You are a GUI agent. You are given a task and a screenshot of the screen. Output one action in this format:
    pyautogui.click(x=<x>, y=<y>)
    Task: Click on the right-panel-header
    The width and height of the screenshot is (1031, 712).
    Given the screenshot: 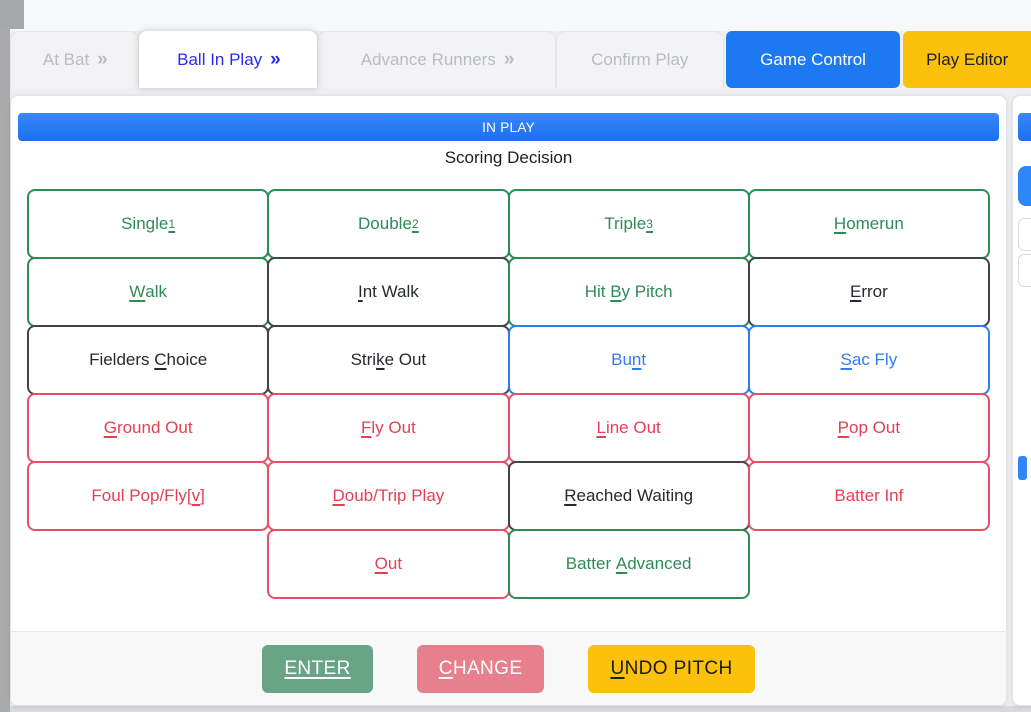 What is the action you would take?
    pyautogui.click(x=1024, y=127)
    